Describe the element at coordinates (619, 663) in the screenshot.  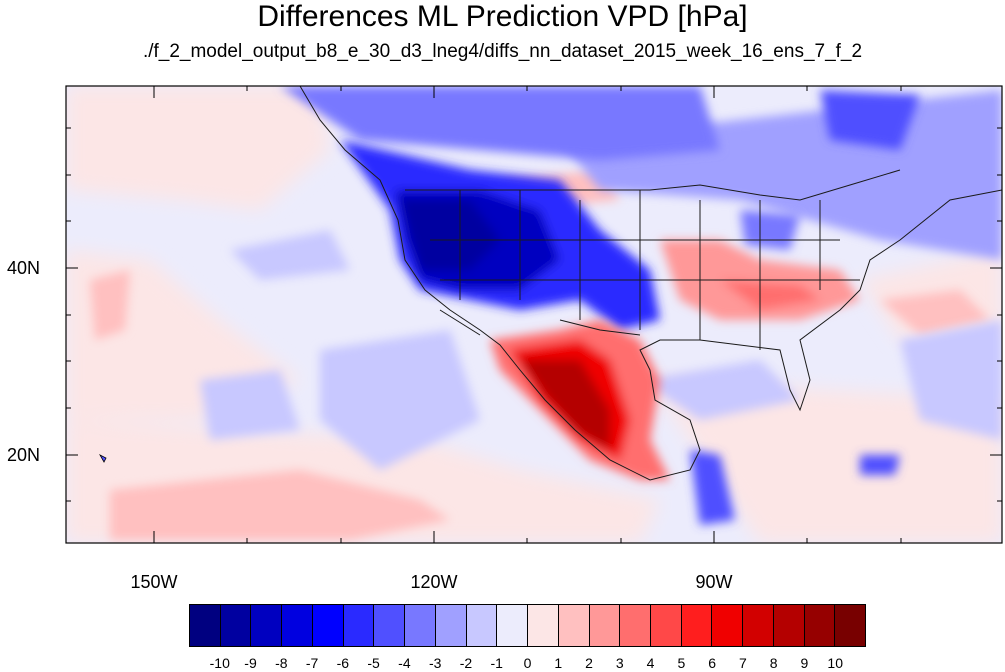
I see `colorbar-tick-label: 3` at that location.